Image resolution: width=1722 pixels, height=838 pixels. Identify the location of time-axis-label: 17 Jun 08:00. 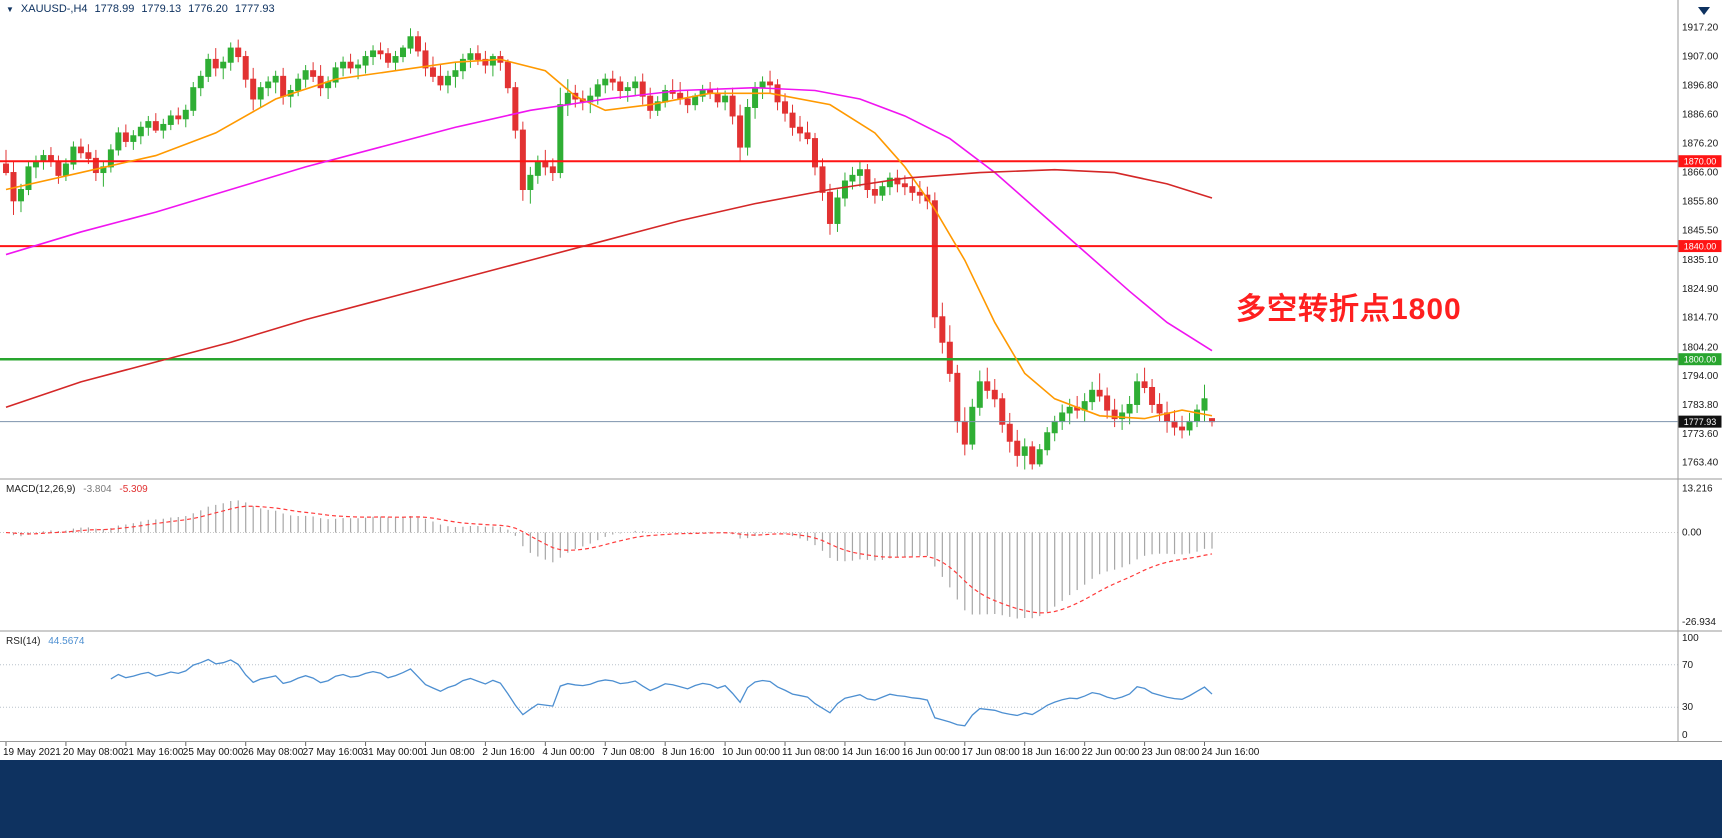
(991, 752).